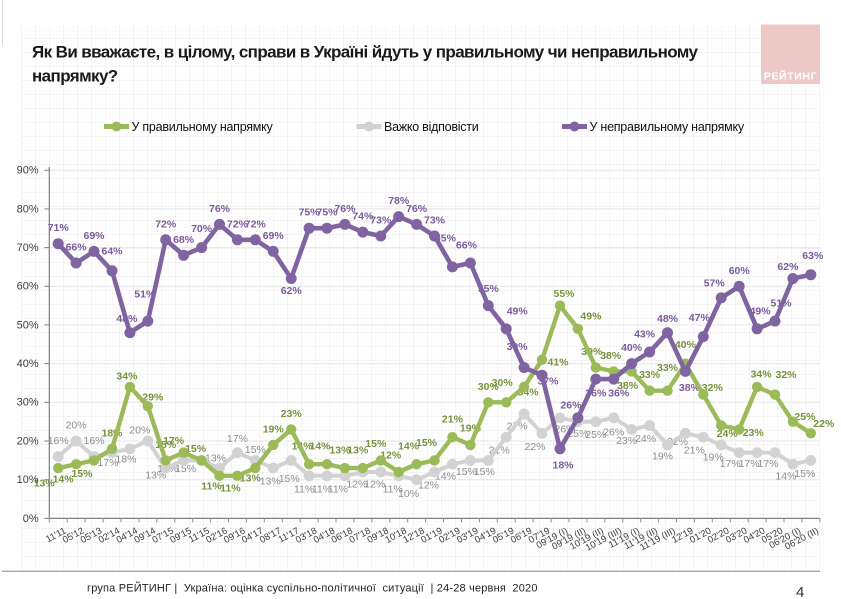 The width and height of the screenshot is (841, 599). I want to click on svg-text: 55%, so click(564, 294).